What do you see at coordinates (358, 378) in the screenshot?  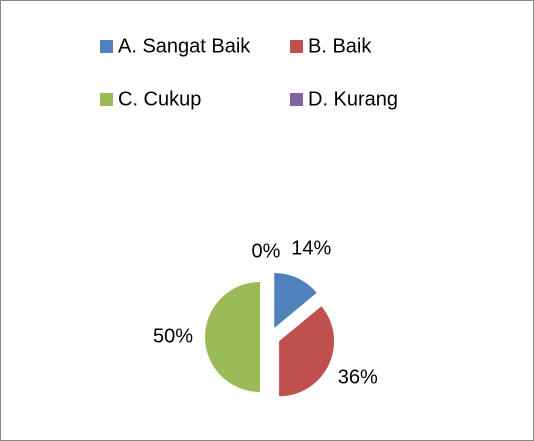 I see `data-label: 36%` at bounding box center [358, 378].